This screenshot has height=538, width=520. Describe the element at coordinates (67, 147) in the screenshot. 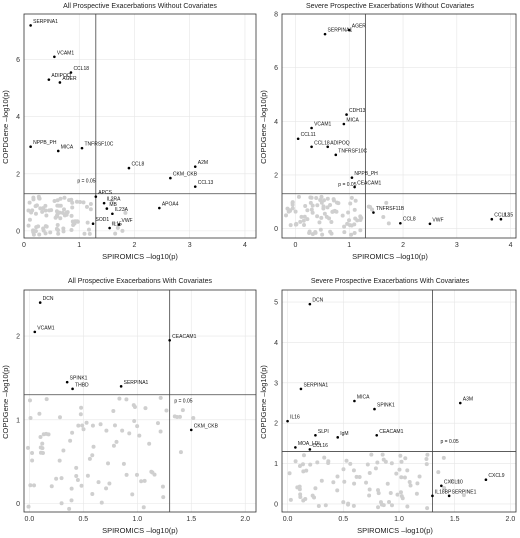

I see `point-label: MICA` at that location.